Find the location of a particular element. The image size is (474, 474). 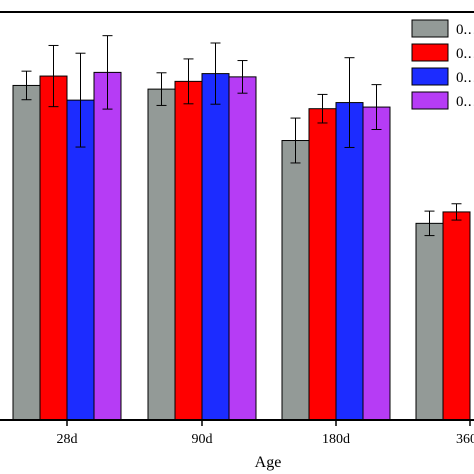

x-tick-label: 28d is located at coordinates (67, 439).